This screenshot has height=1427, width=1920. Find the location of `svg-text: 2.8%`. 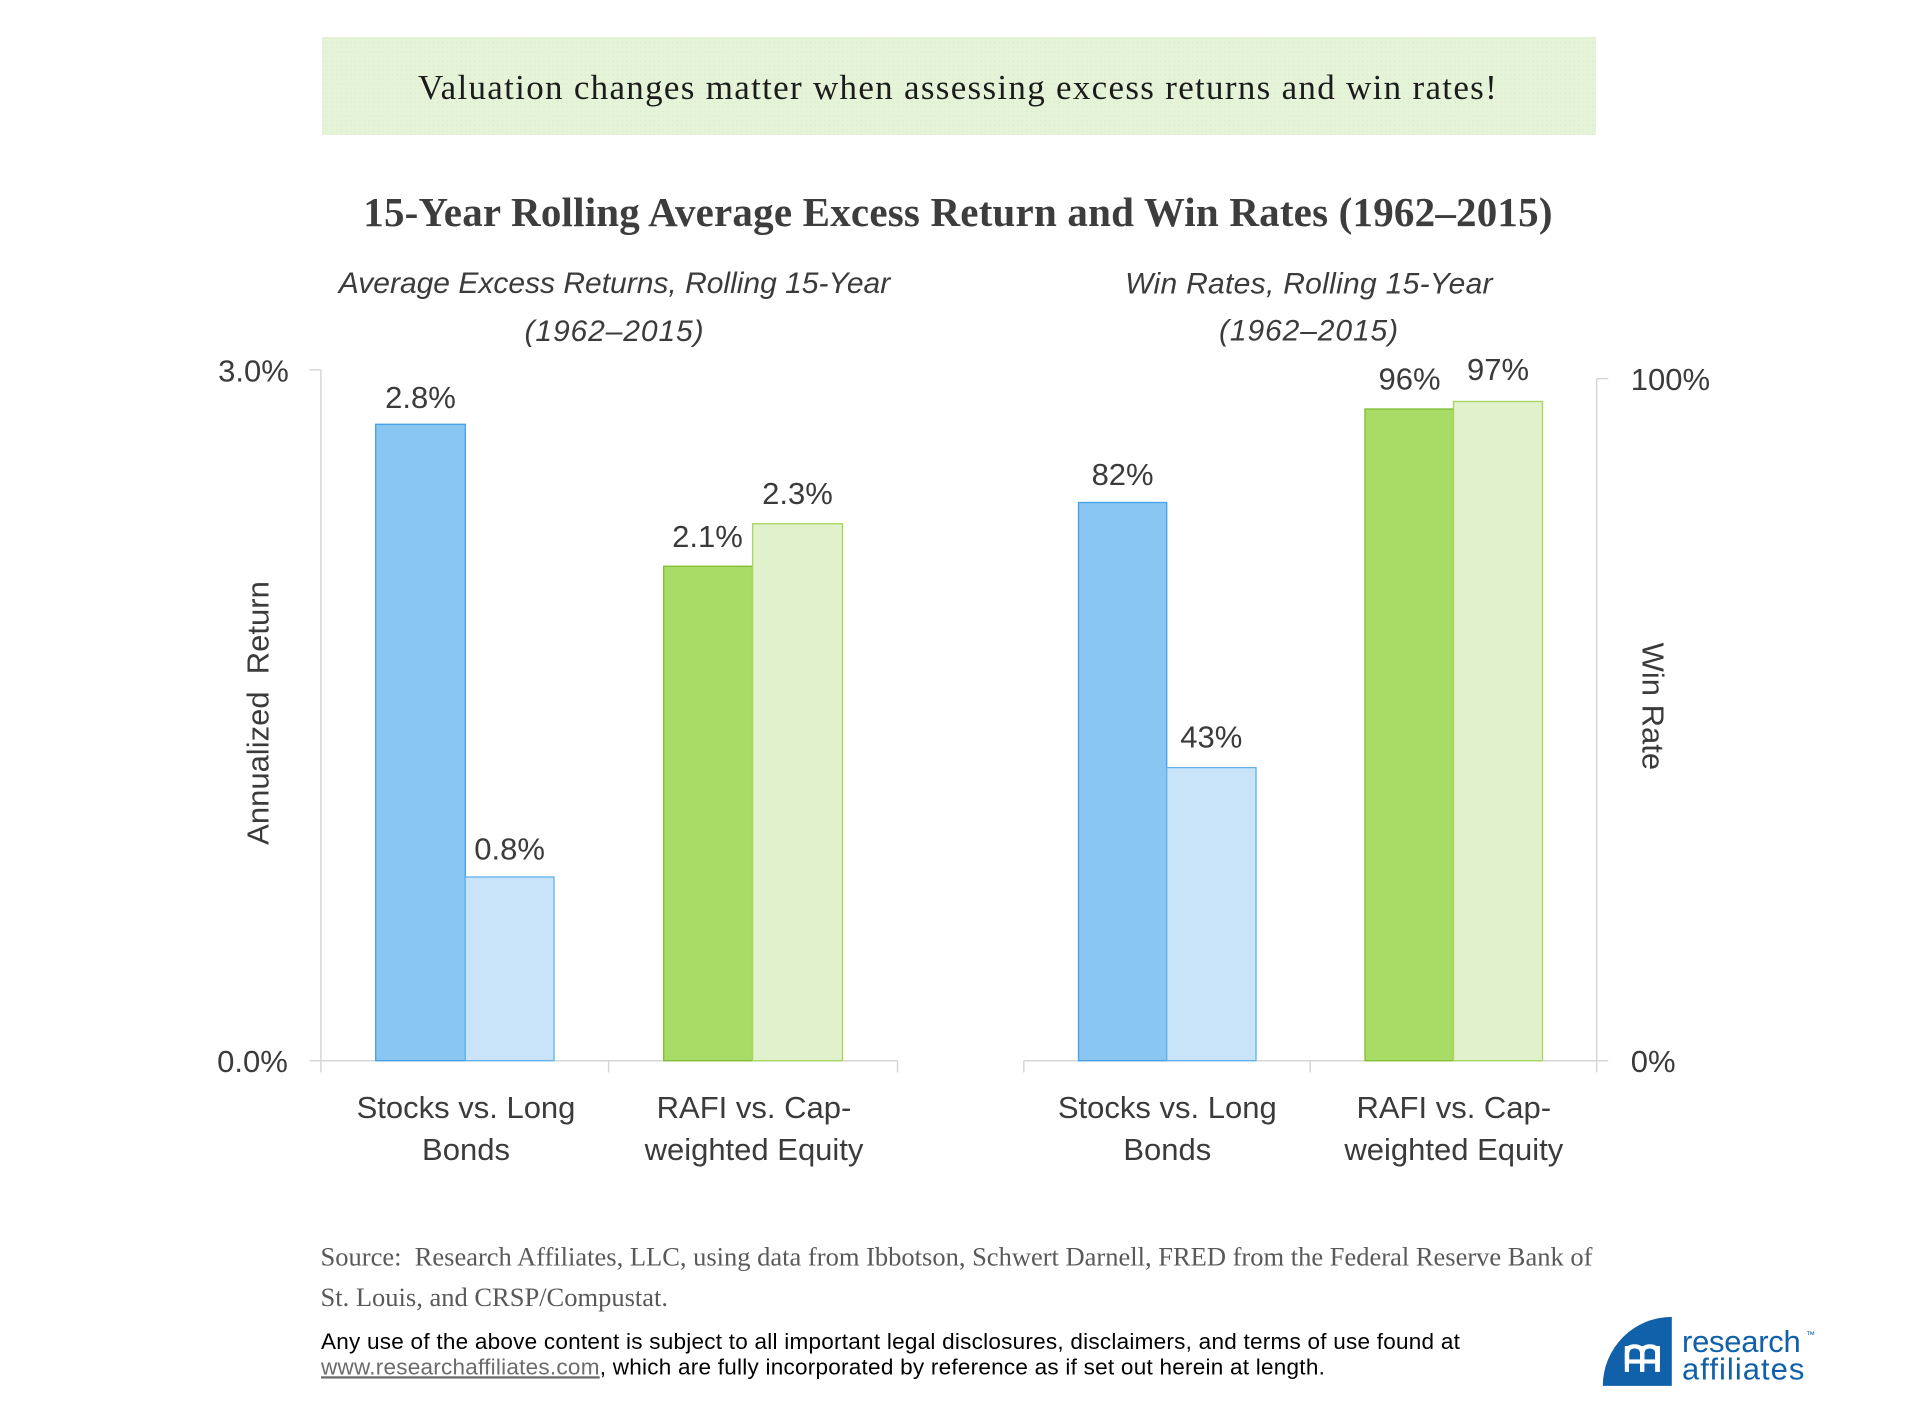

svg-text: 2.8% is located at coordinates (420, 397).